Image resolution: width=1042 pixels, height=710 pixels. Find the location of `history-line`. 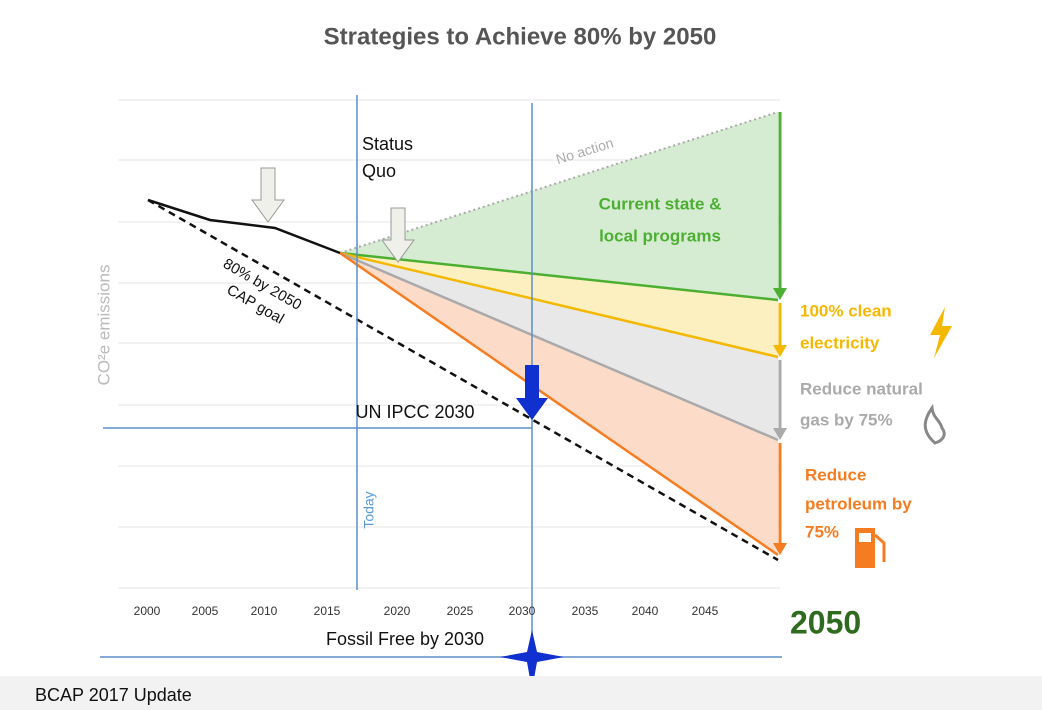

history-line is located at coordinates (244, 226).